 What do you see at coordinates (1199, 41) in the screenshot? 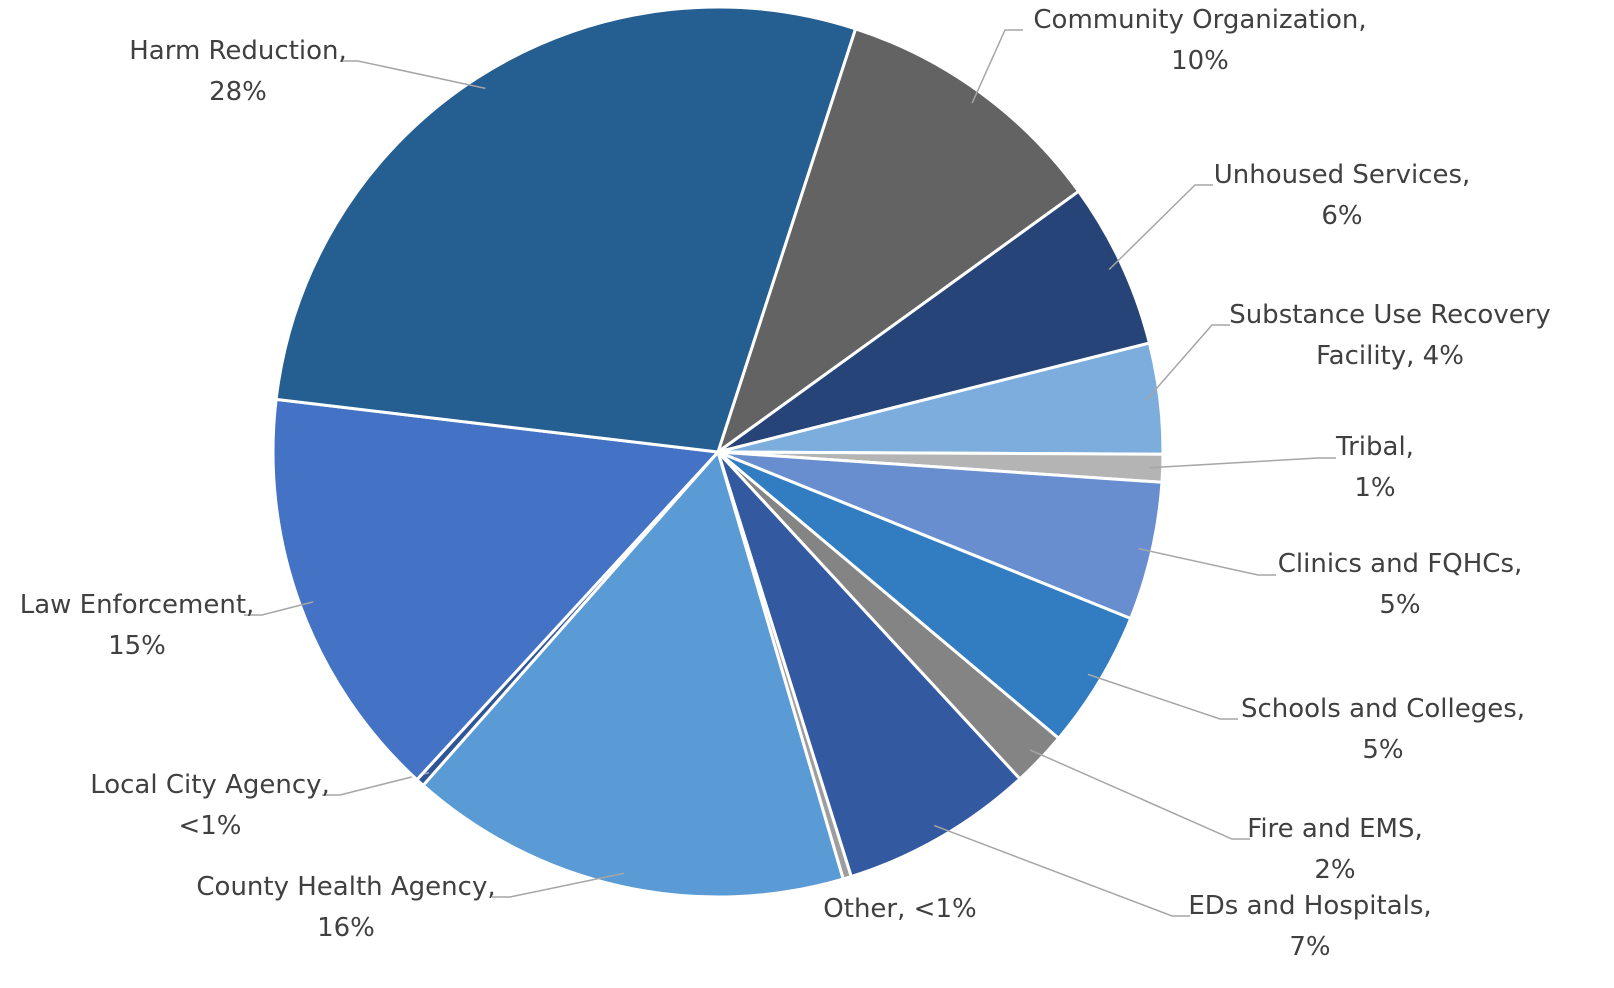
I see `data-label: Community Organization, 10%` at bounding box center [1199, 41].